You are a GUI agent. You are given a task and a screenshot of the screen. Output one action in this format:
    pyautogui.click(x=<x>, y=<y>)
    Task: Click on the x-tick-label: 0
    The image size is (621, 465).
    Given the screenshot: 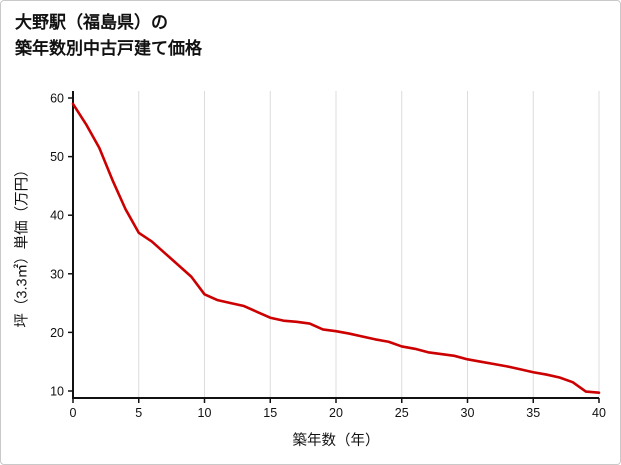 What is the action you would take?
    pyautogui.click(x=73, y=413)
    